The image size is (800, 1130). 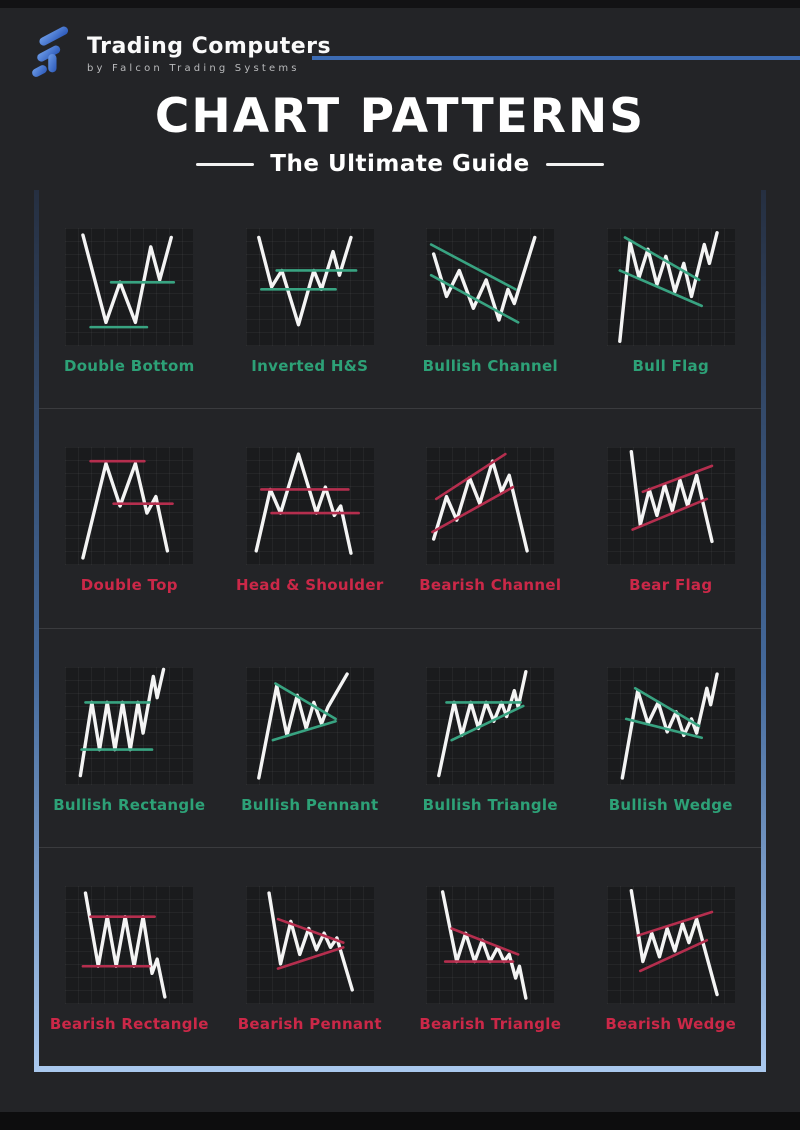 What do you see at coordinates (129, 804) in the screenshot?
I see `pattern-label-bullish-rectangle: Bullish Rectangle` at bounding box center [129, 804].